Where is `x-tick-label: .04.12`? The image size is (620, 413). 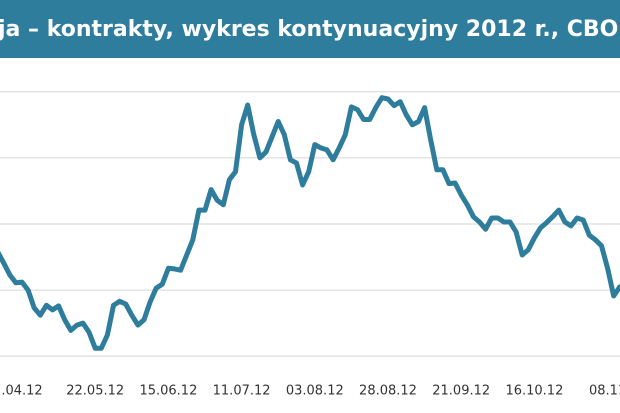
x-tick-label: .04.12 is located at coordinates (21, 391).